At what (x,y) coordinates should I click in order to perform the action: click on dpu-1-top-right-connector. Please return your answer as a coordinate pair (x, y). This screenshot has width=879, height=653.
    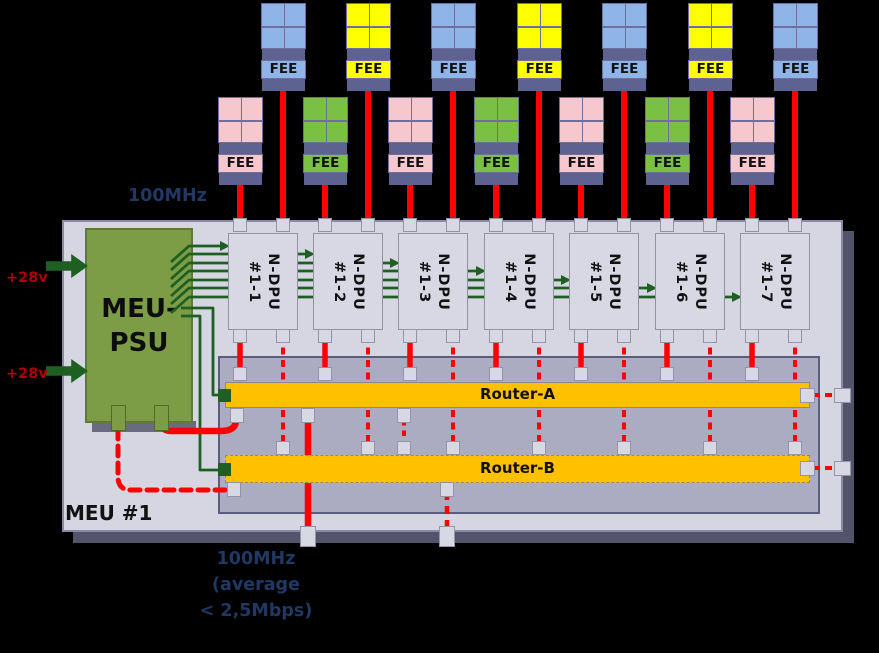
    Looking at the image, I should click on (283, 225).